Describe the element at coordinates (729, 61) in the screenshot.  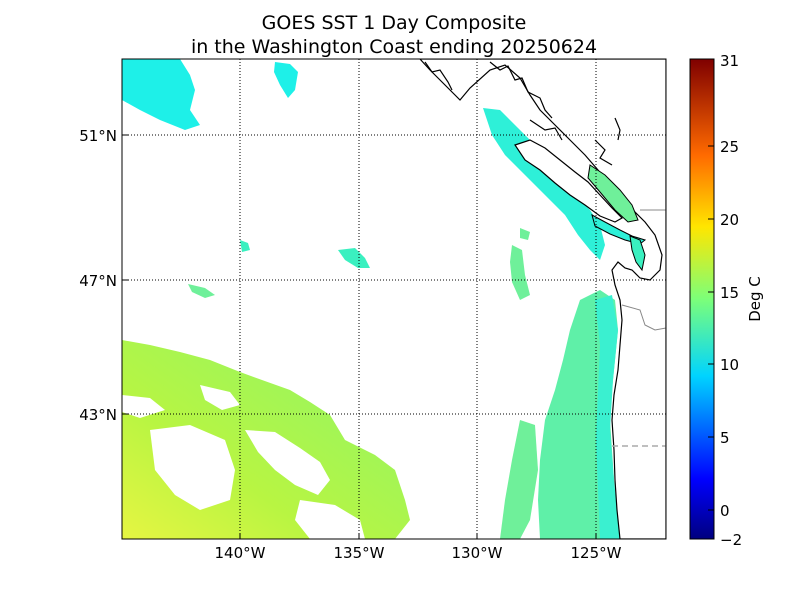
I see `colorbar-tick-31: 31` at that location.